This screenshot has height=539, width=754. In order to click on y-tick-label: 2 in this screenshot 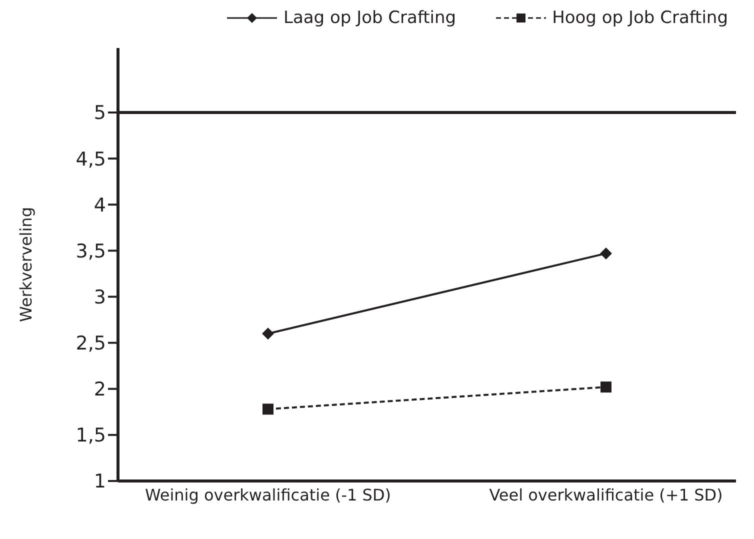, I will do `click(100, 389)`.